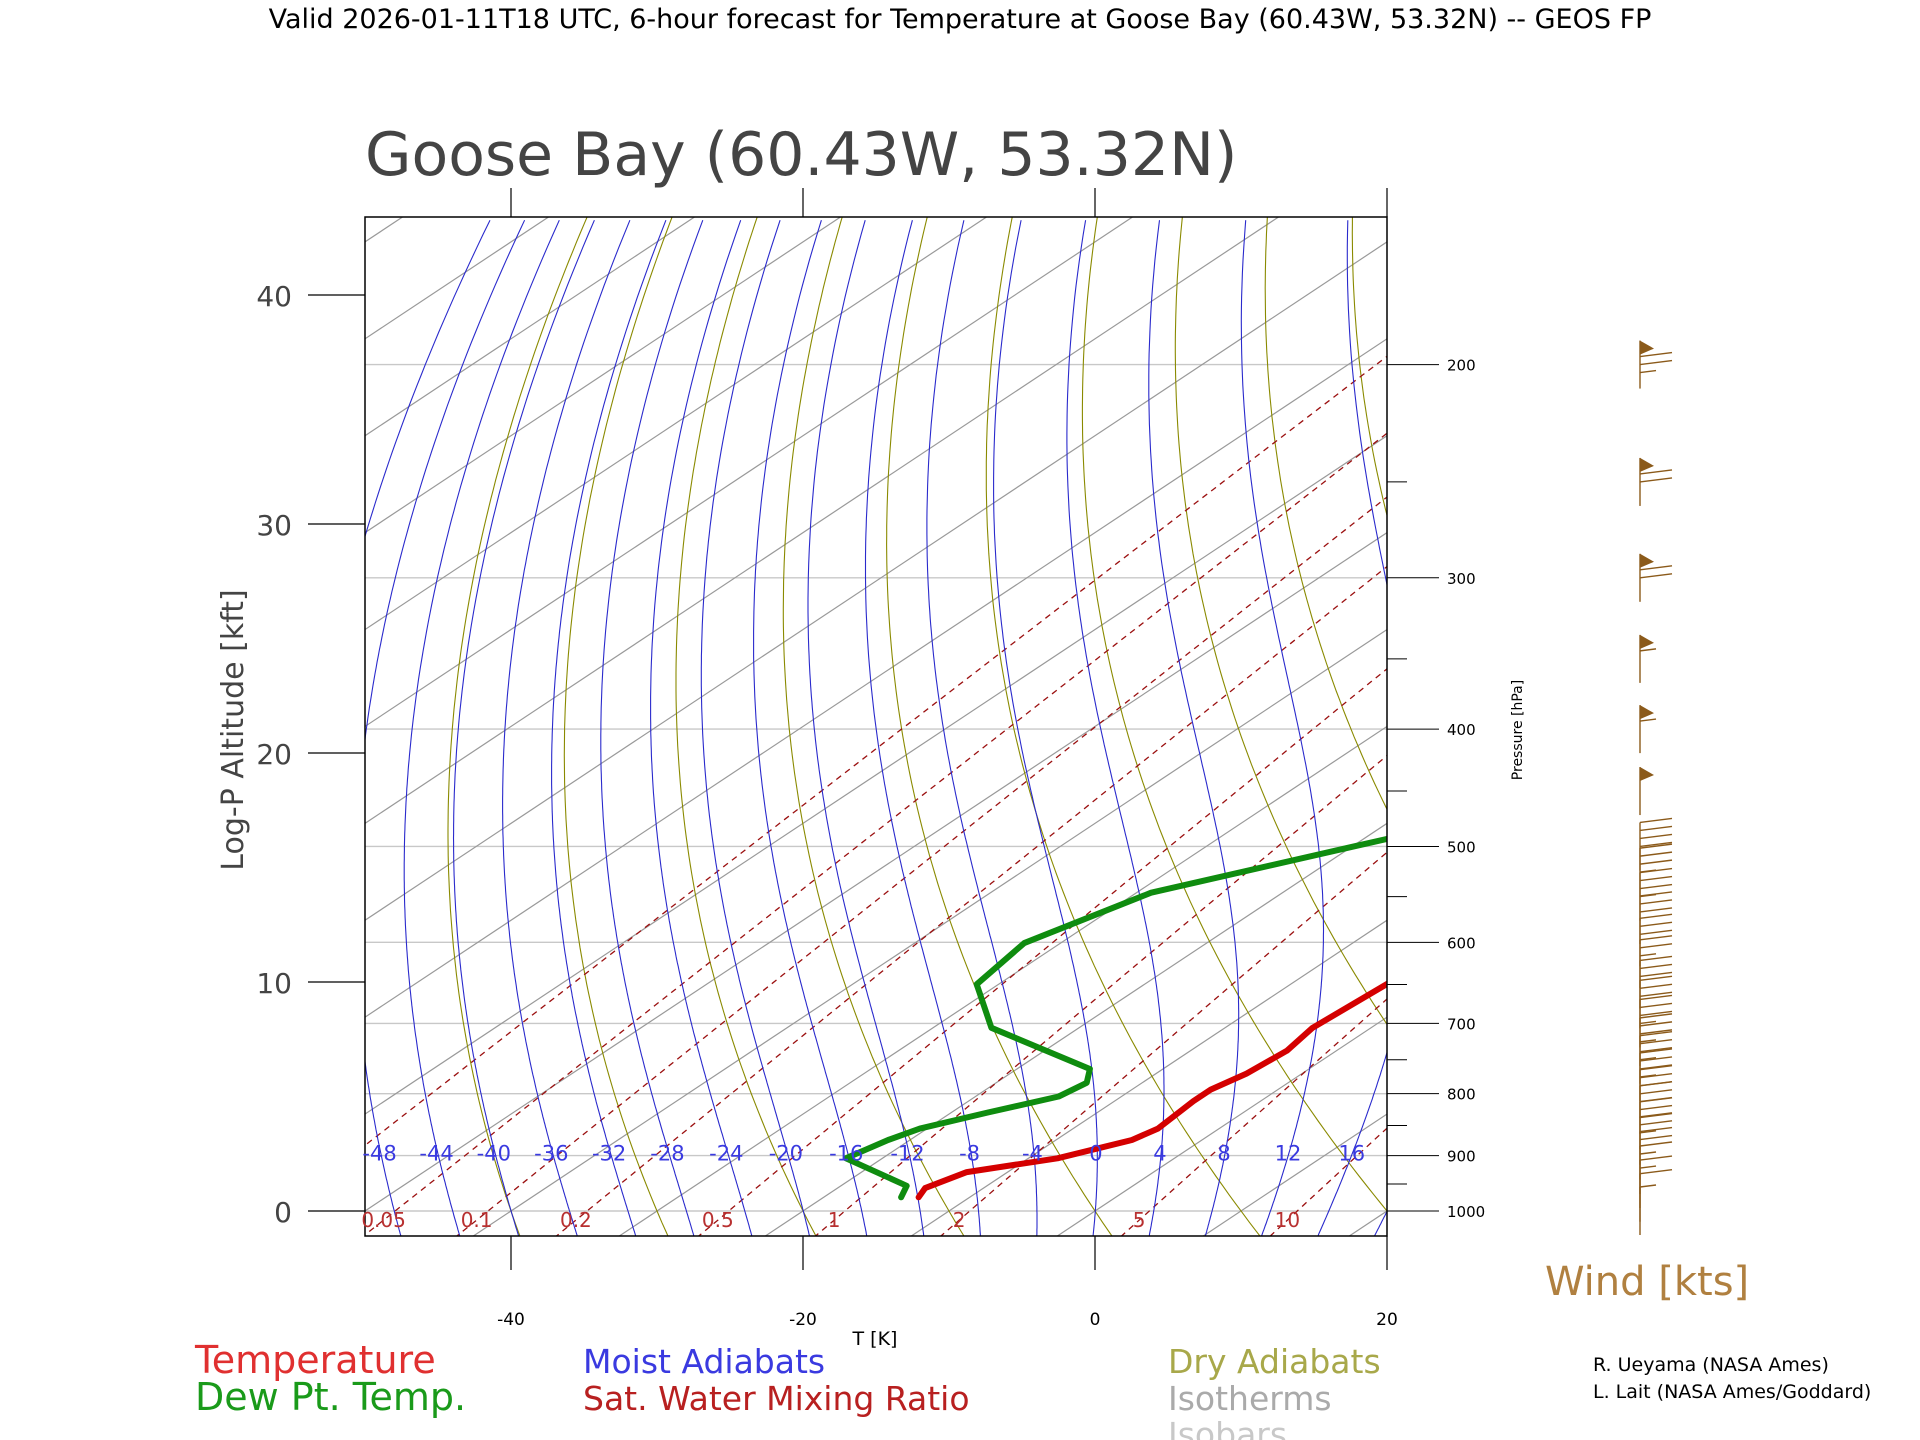 The height and width of the screenshot is (1440, 1920). I want to click on pressure-axis-label: Pressure [hPa], so click(1518, 730).